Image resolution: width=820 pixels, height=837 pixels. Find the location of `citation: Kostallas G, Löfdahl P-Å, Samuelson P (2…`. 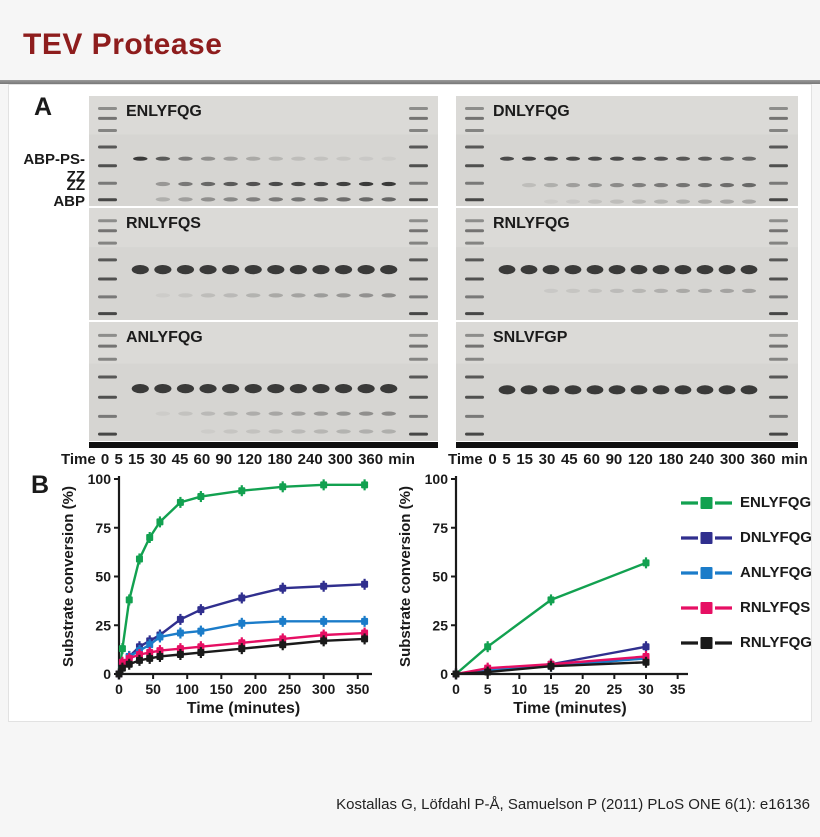

citation: Kostallas G, Löfdahl P-Å, Samuelson P (2… is located at coordinates (573, 804).